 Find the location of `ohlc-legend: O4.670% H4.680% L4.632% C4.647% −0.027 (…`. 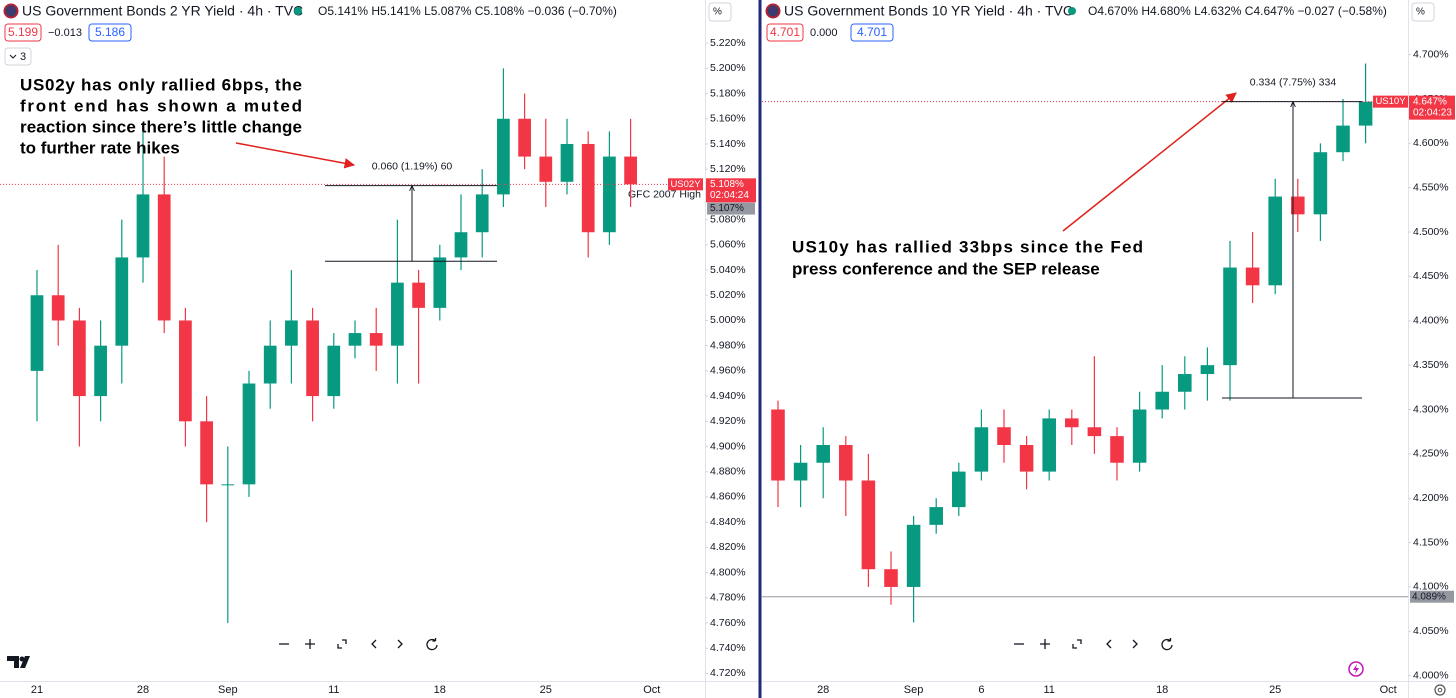

ohlc-legend: O4.670% H4.680% L4.632% C4.647% −0.027 (… is located at coordinates (1237, 11).